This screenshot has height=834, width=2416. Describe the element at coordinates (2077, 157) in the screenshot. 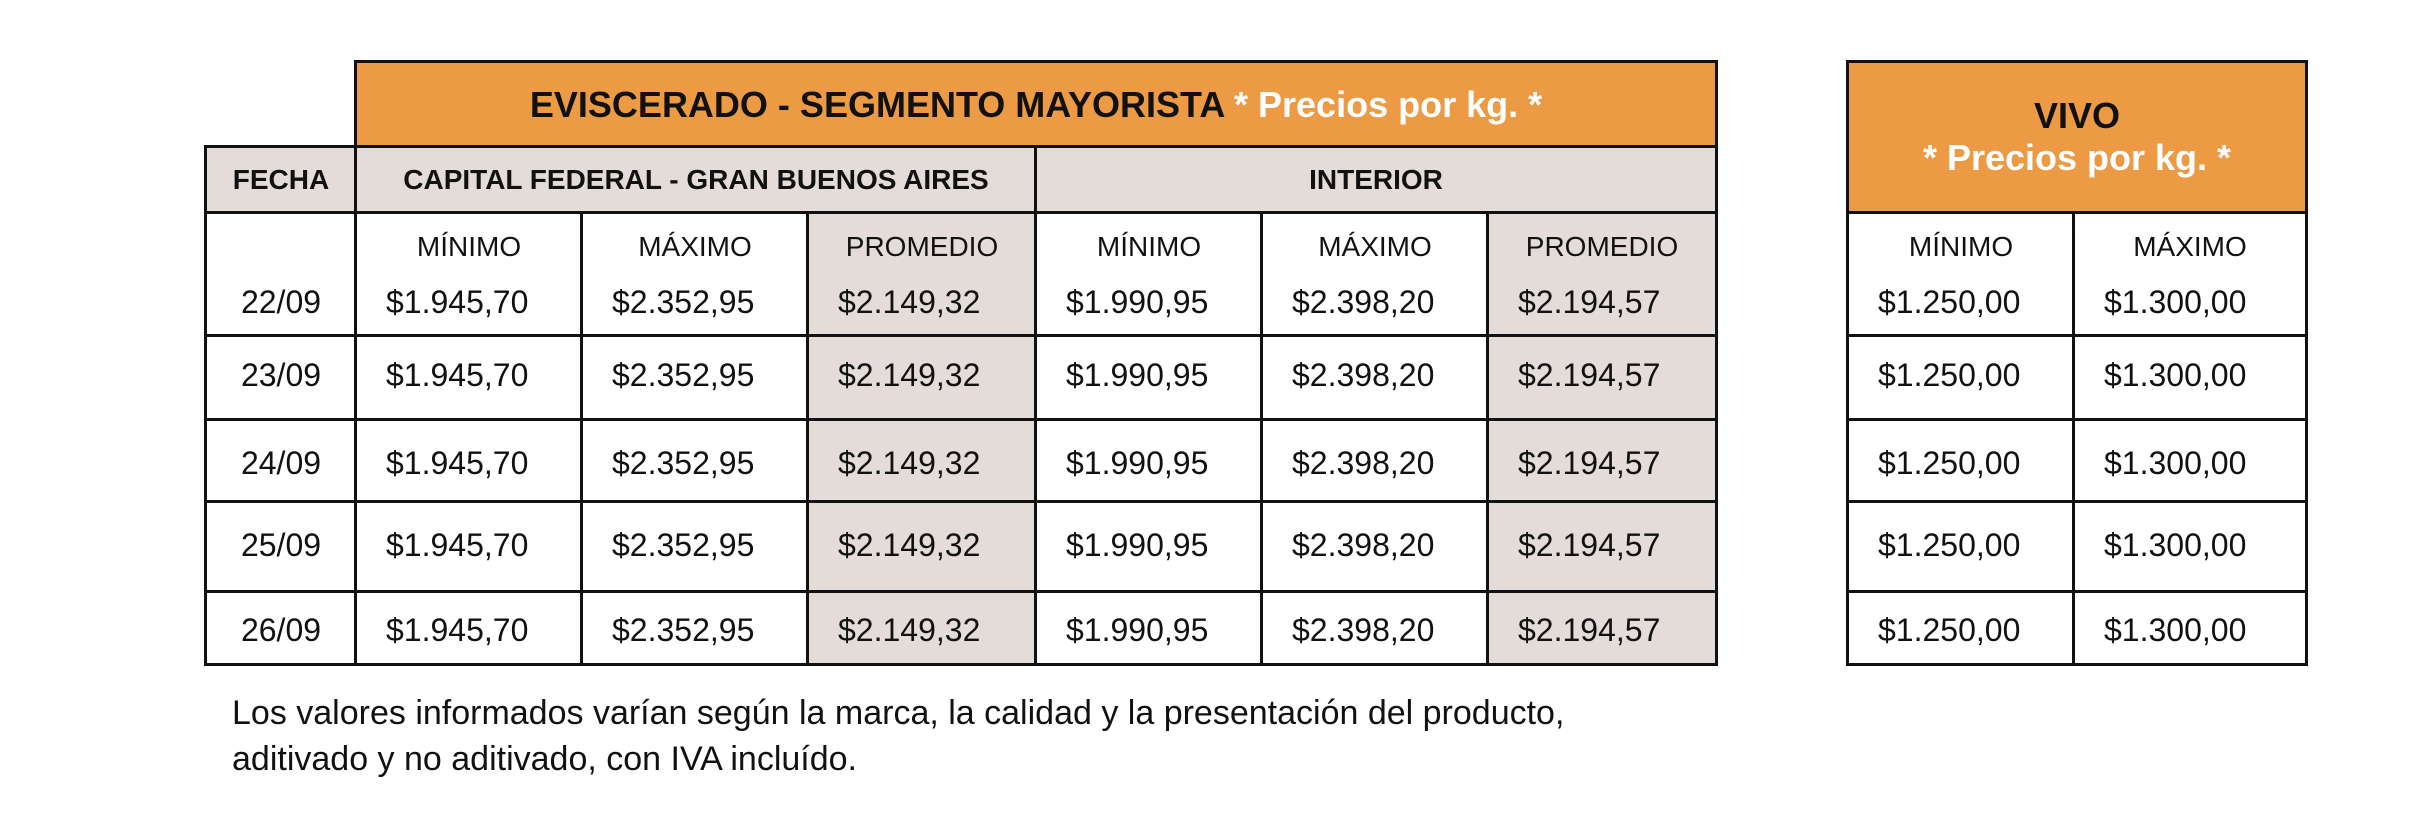

I see `vivo-price-note: * Precios por kg. *` at that location.